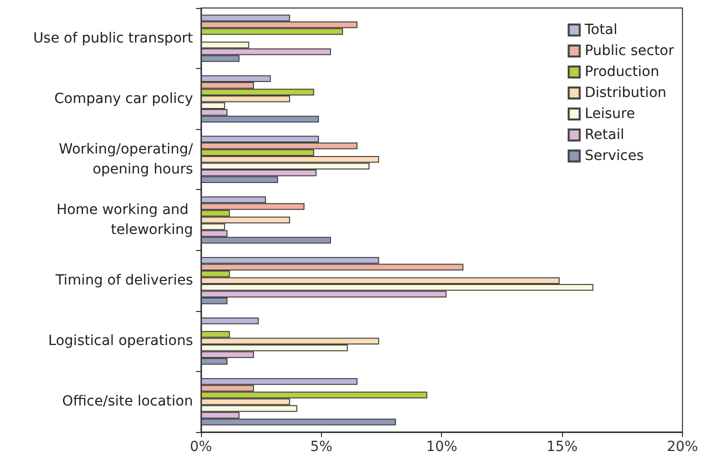  Describe the element at coordinates (614, 156) in the screenshot. I see `legend-label: Services` at that location.